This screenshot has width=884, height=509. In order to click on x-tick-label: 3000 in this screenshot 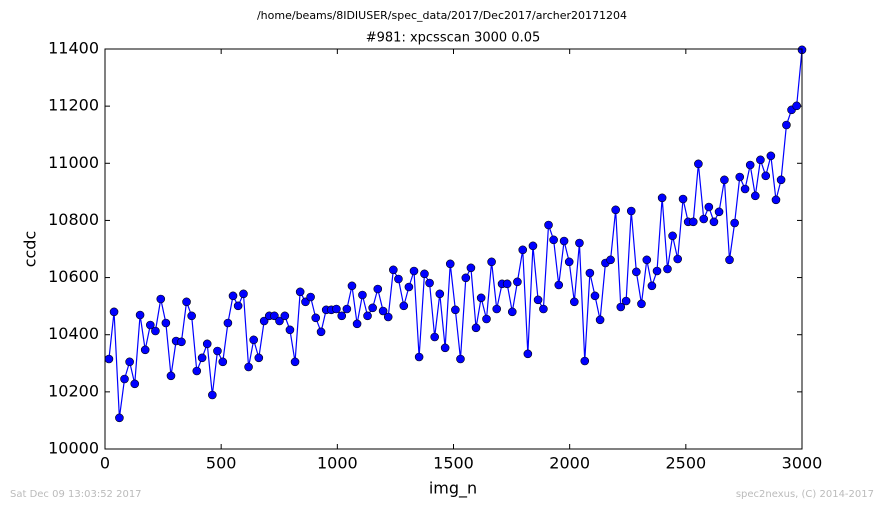, I will do `click(802, 463)`.